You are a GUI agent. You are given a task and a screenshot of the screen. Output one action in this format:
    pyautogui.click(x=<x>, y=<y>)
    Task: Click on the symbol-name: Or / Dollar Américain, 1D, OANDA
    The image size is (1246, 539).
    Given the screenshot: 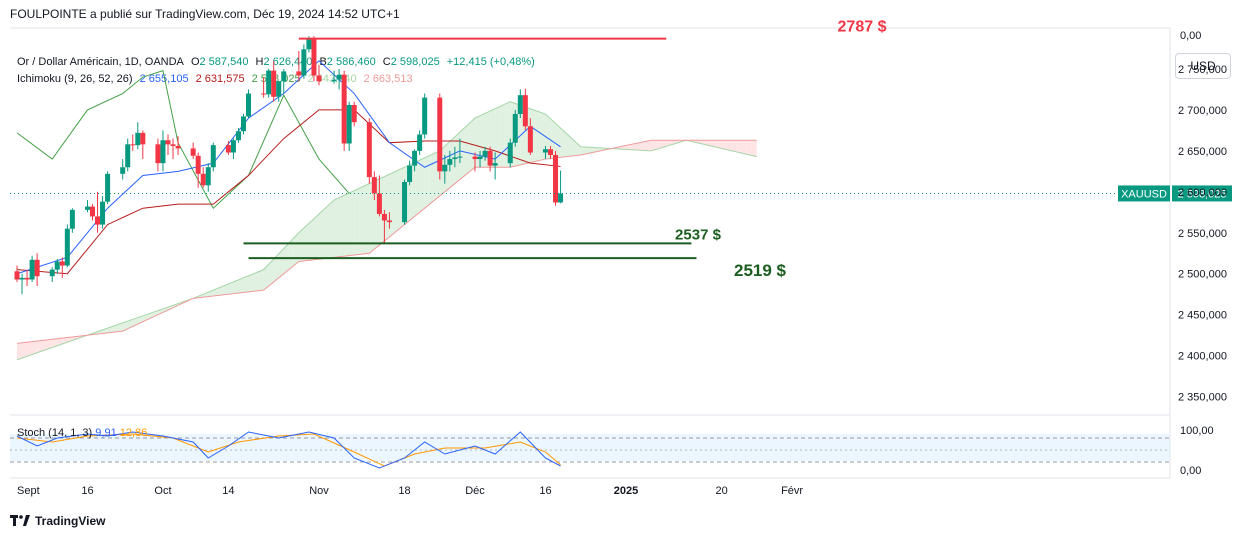 What is the action you would take?
    pyautogui.click(x=100, y=62)
    